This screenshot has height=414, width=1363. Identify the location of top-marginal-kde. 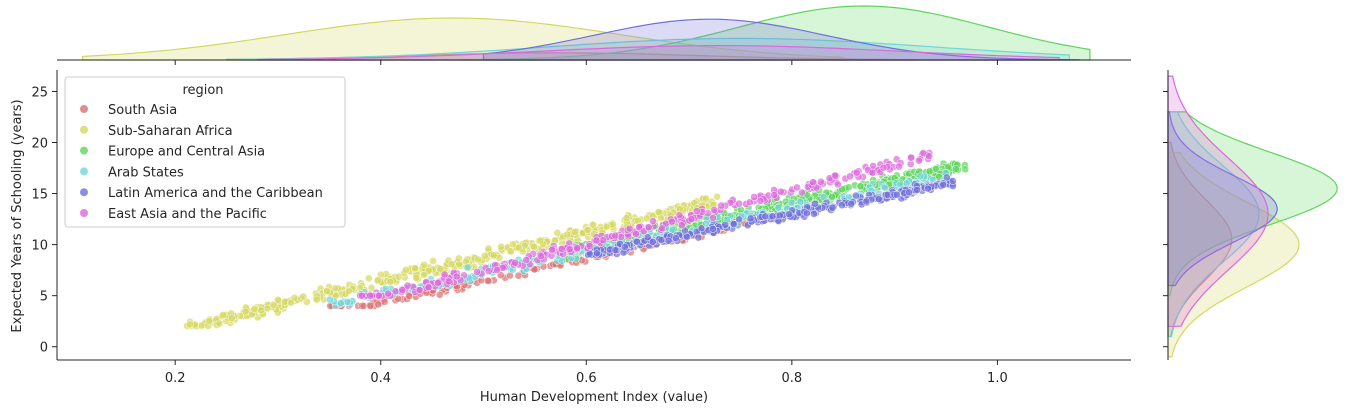
(586, 33).